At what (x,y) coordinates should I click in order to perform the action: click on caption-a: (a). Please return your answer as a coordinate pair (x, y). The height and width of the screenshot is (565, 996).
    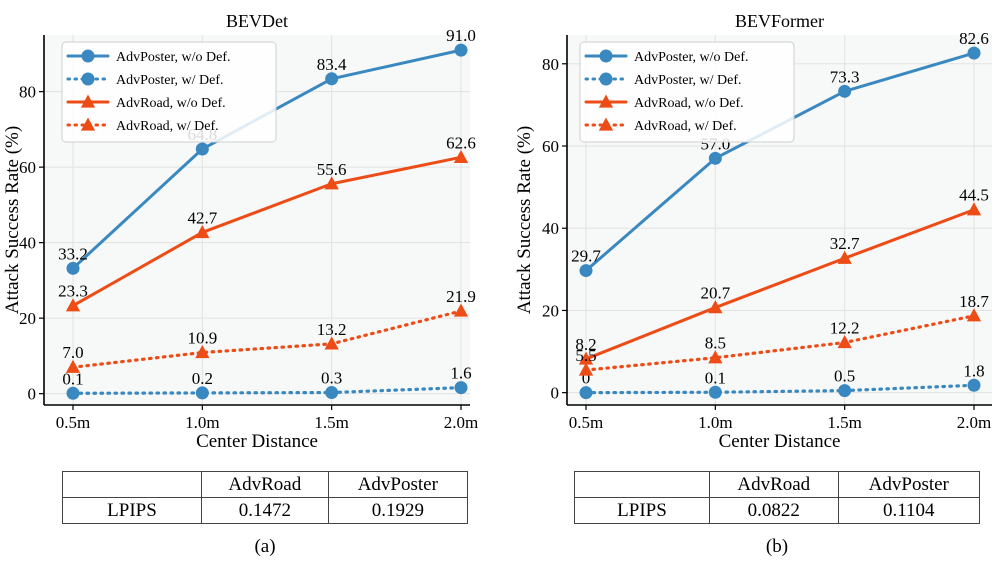
    Looking at the image, I should click on (265, 546).